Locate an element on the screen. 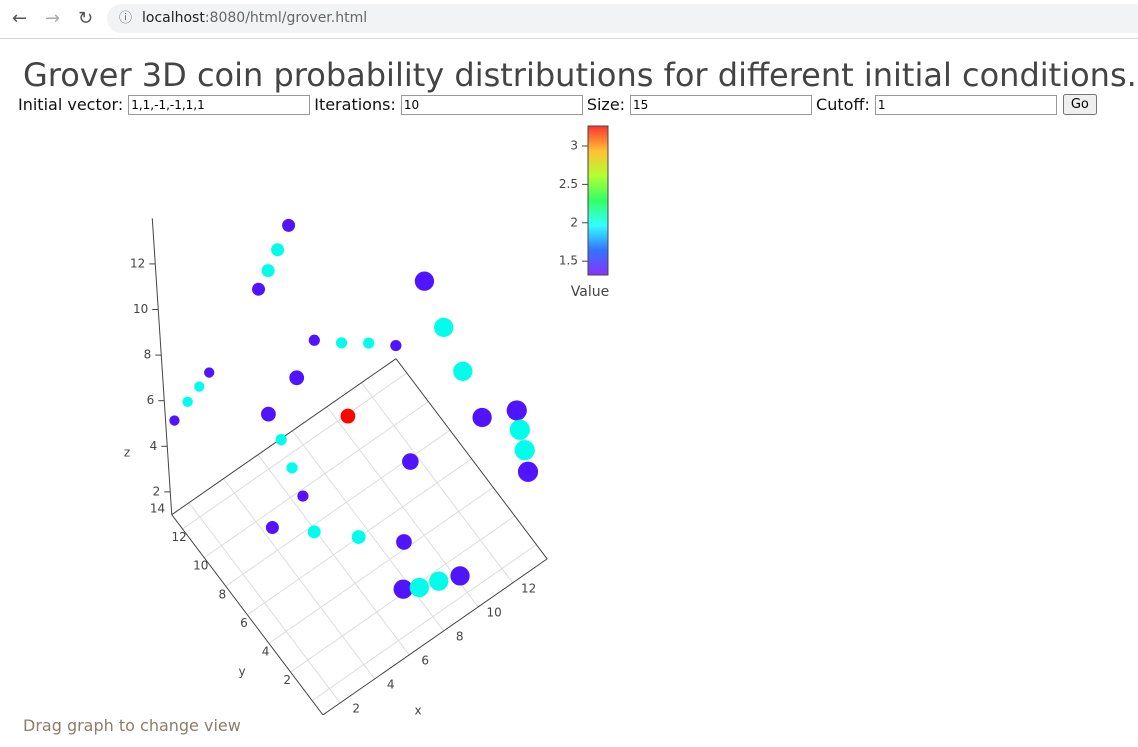  y-tick-label: 10 is located at coordinates (200, 566).